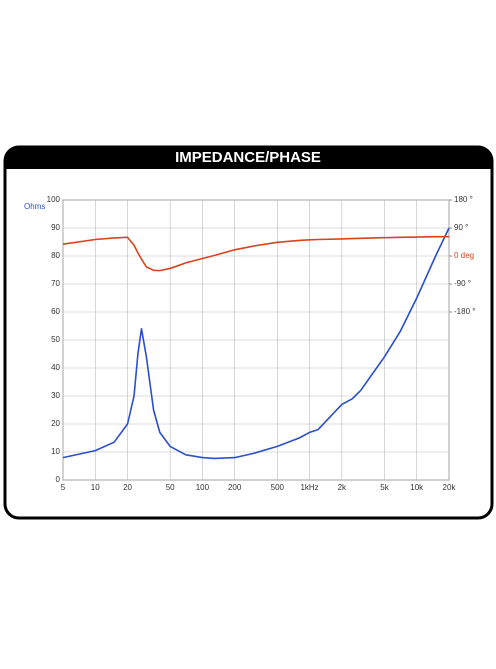 Image resolution: width=496 pixels, height=669 pixels. Describe the element at coordinates (342, 487) in the screenshot. I see `x-tick-label: 2k` at that location.